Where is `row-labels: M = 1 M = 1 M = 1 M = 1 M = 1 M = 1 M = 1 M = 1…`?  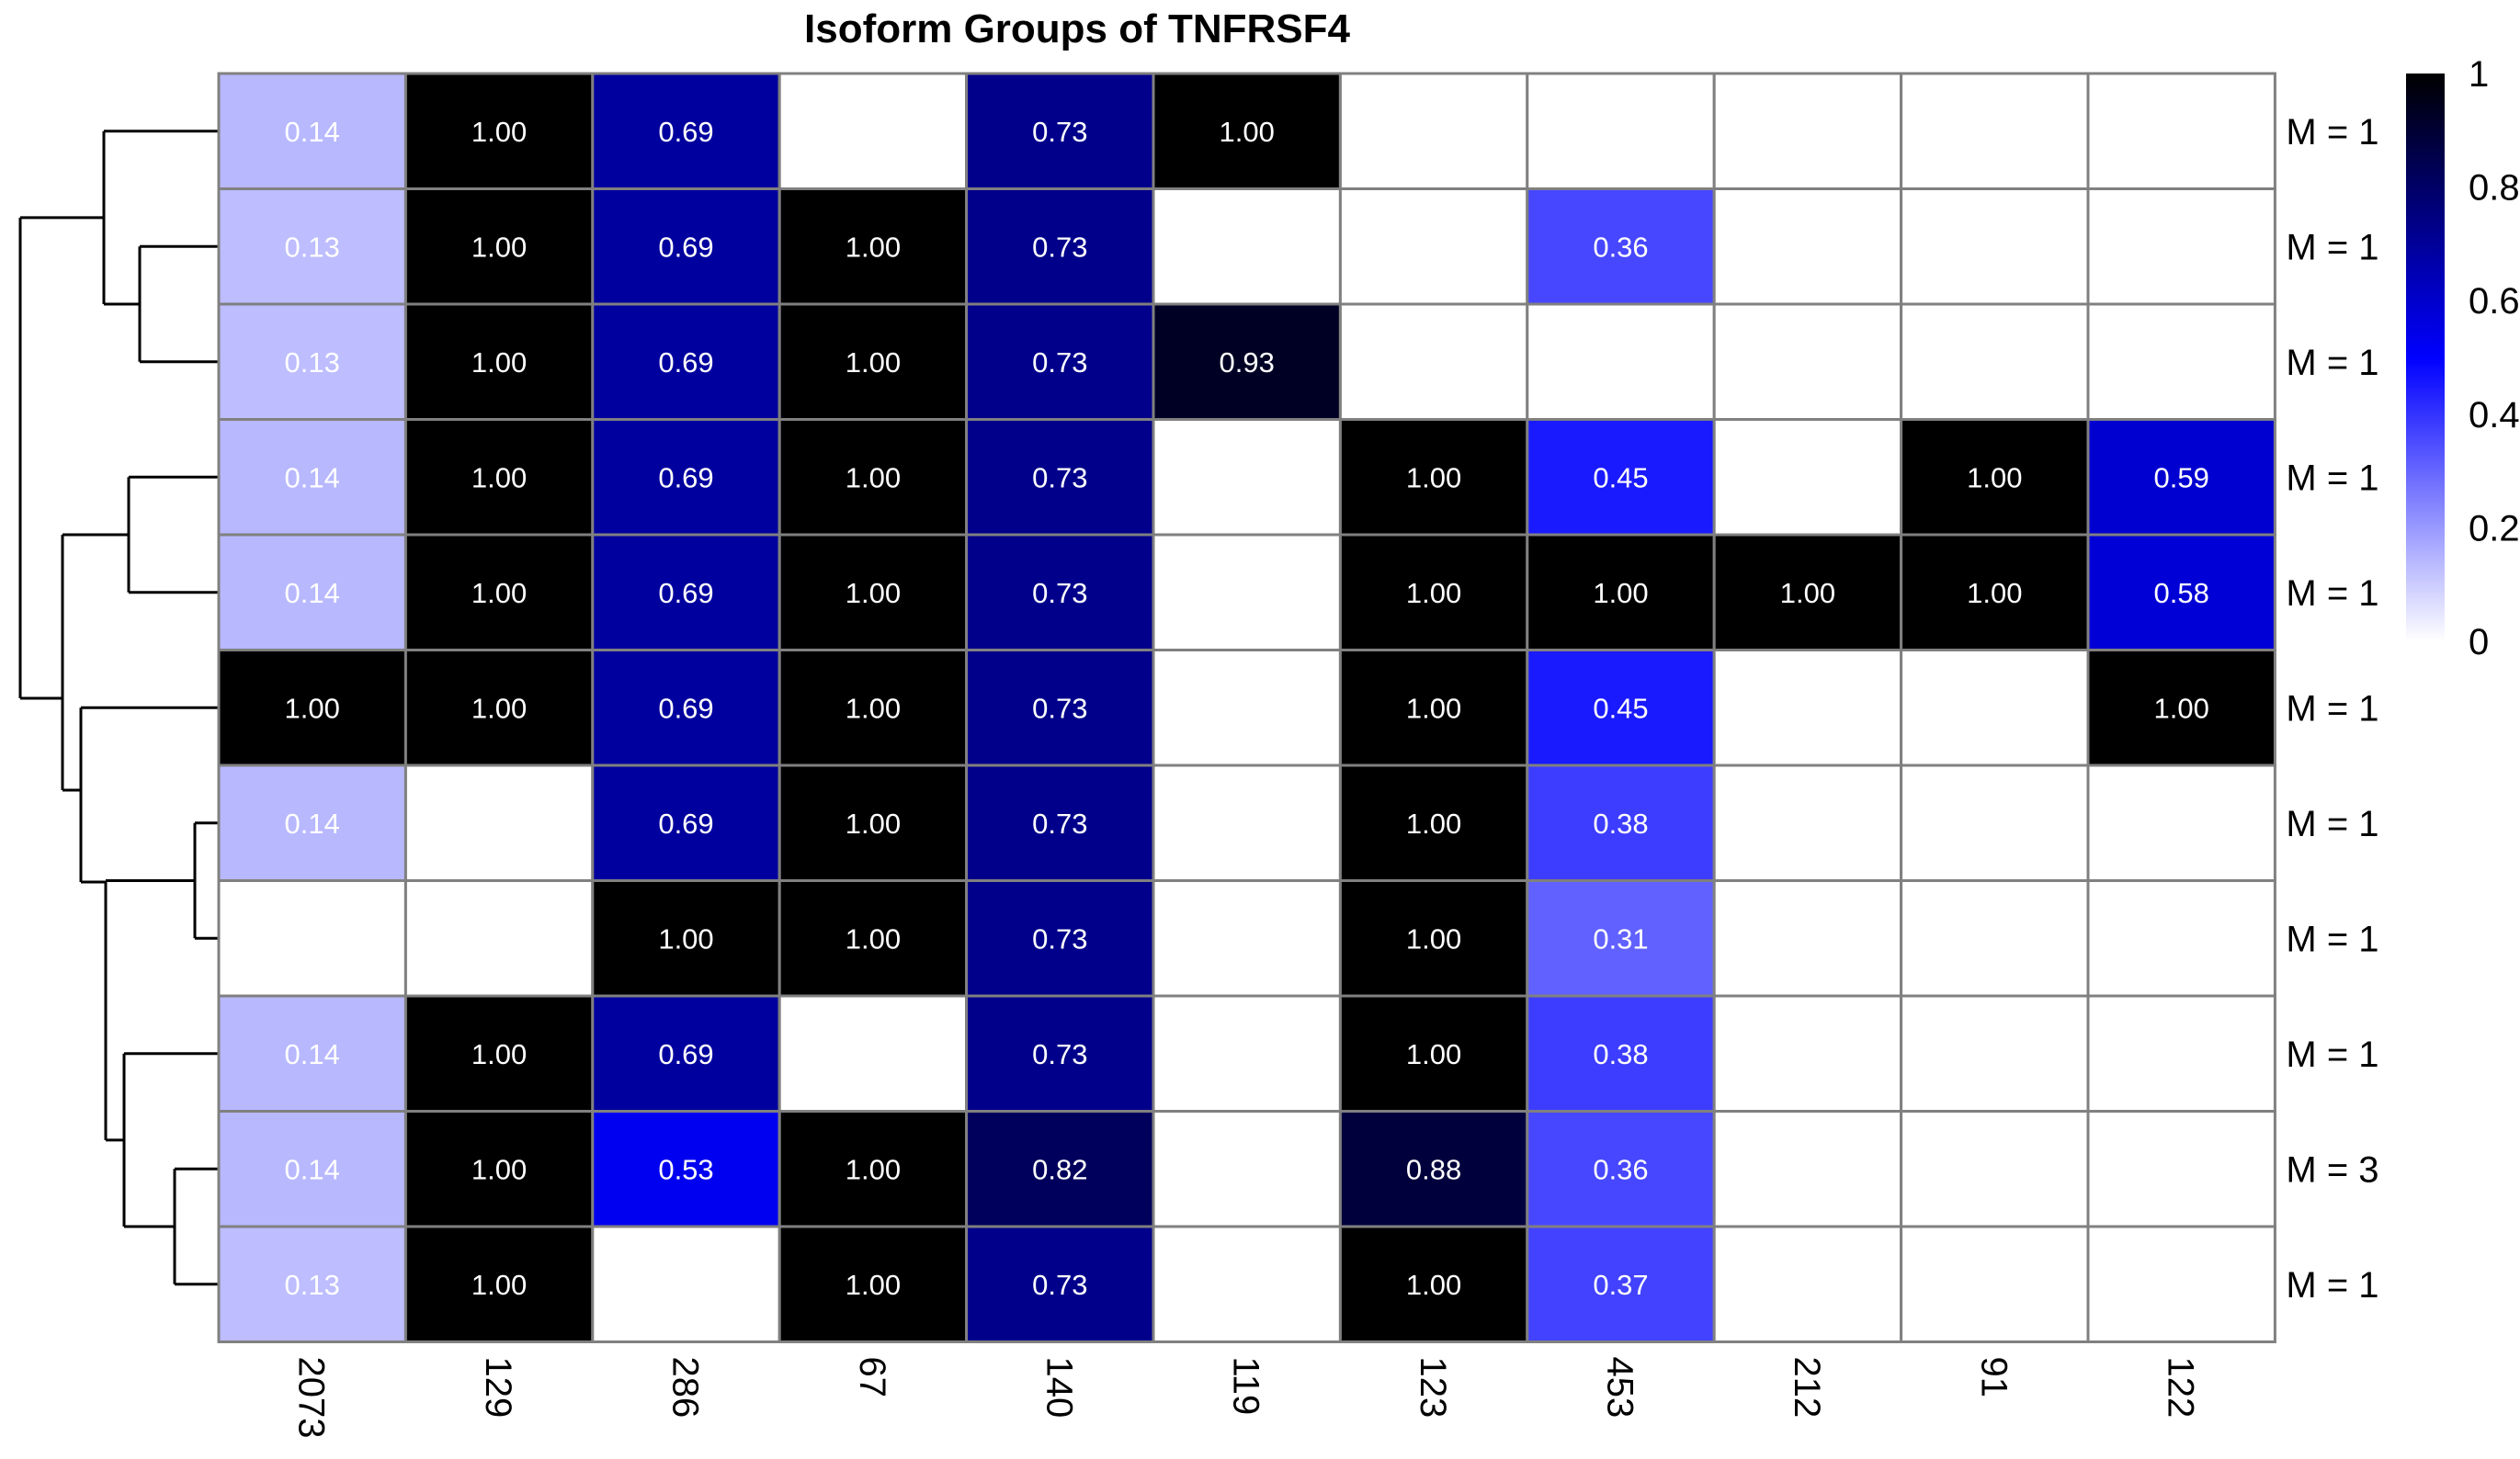
row-labels: M = 1 M = 1 M = 1 M = 1 M = 1 M = 1 M = 1 M = 1… is located at coordinates (2332, 709).